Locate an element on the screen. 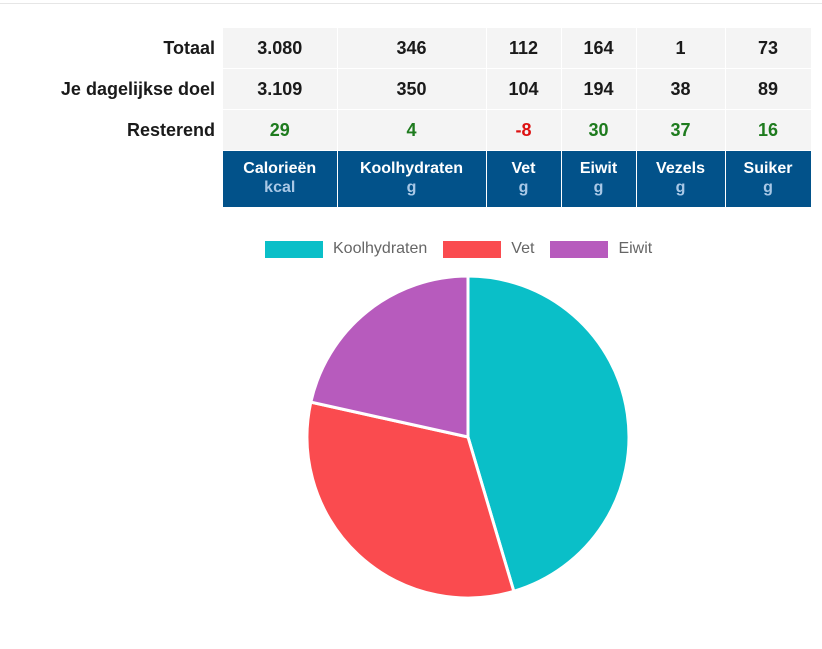 This screenshot has height=649, width=822. pie-slice-eiwit is located at coordinates (389, 356).